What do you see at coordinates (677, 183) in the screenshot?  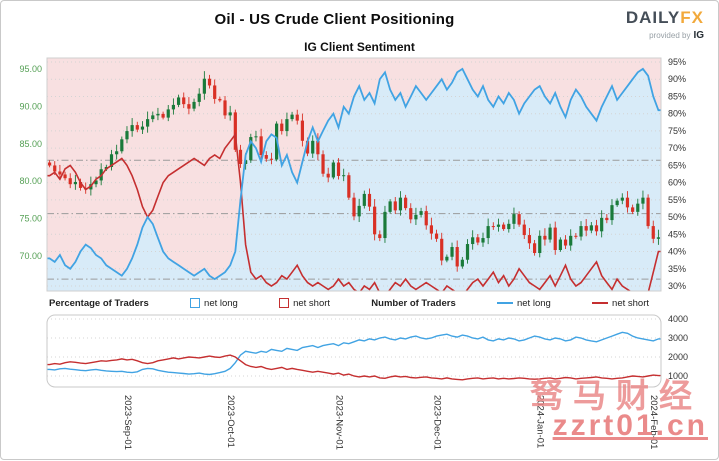 I see `svg-text: 60%` at bounding box center [677, 183].